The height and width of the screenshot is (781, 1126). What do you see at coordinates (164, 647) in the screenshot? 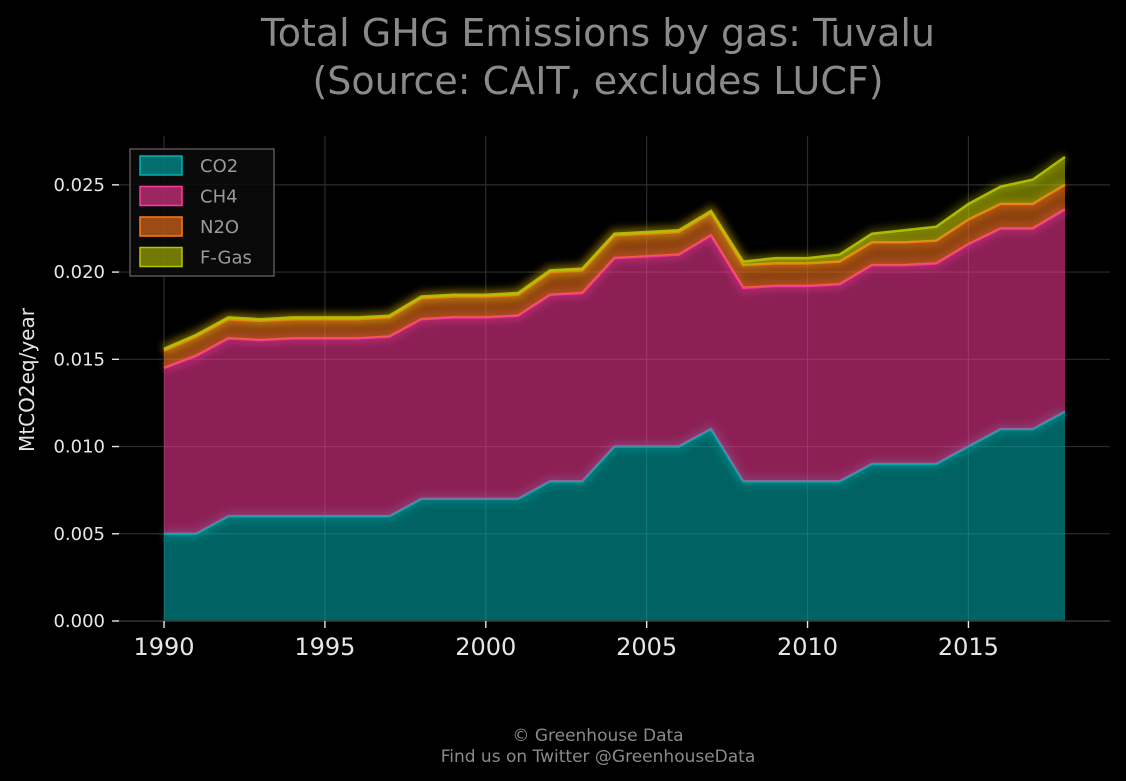
I see `x-tick-label: 1990` at bounding box center [164, 647].